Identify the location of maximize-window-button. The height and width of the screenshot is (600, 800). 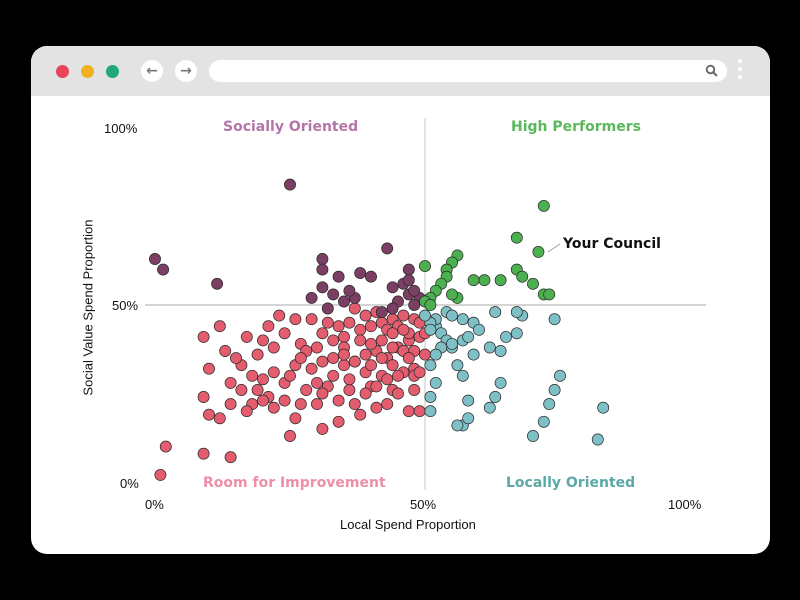
(112, 71).